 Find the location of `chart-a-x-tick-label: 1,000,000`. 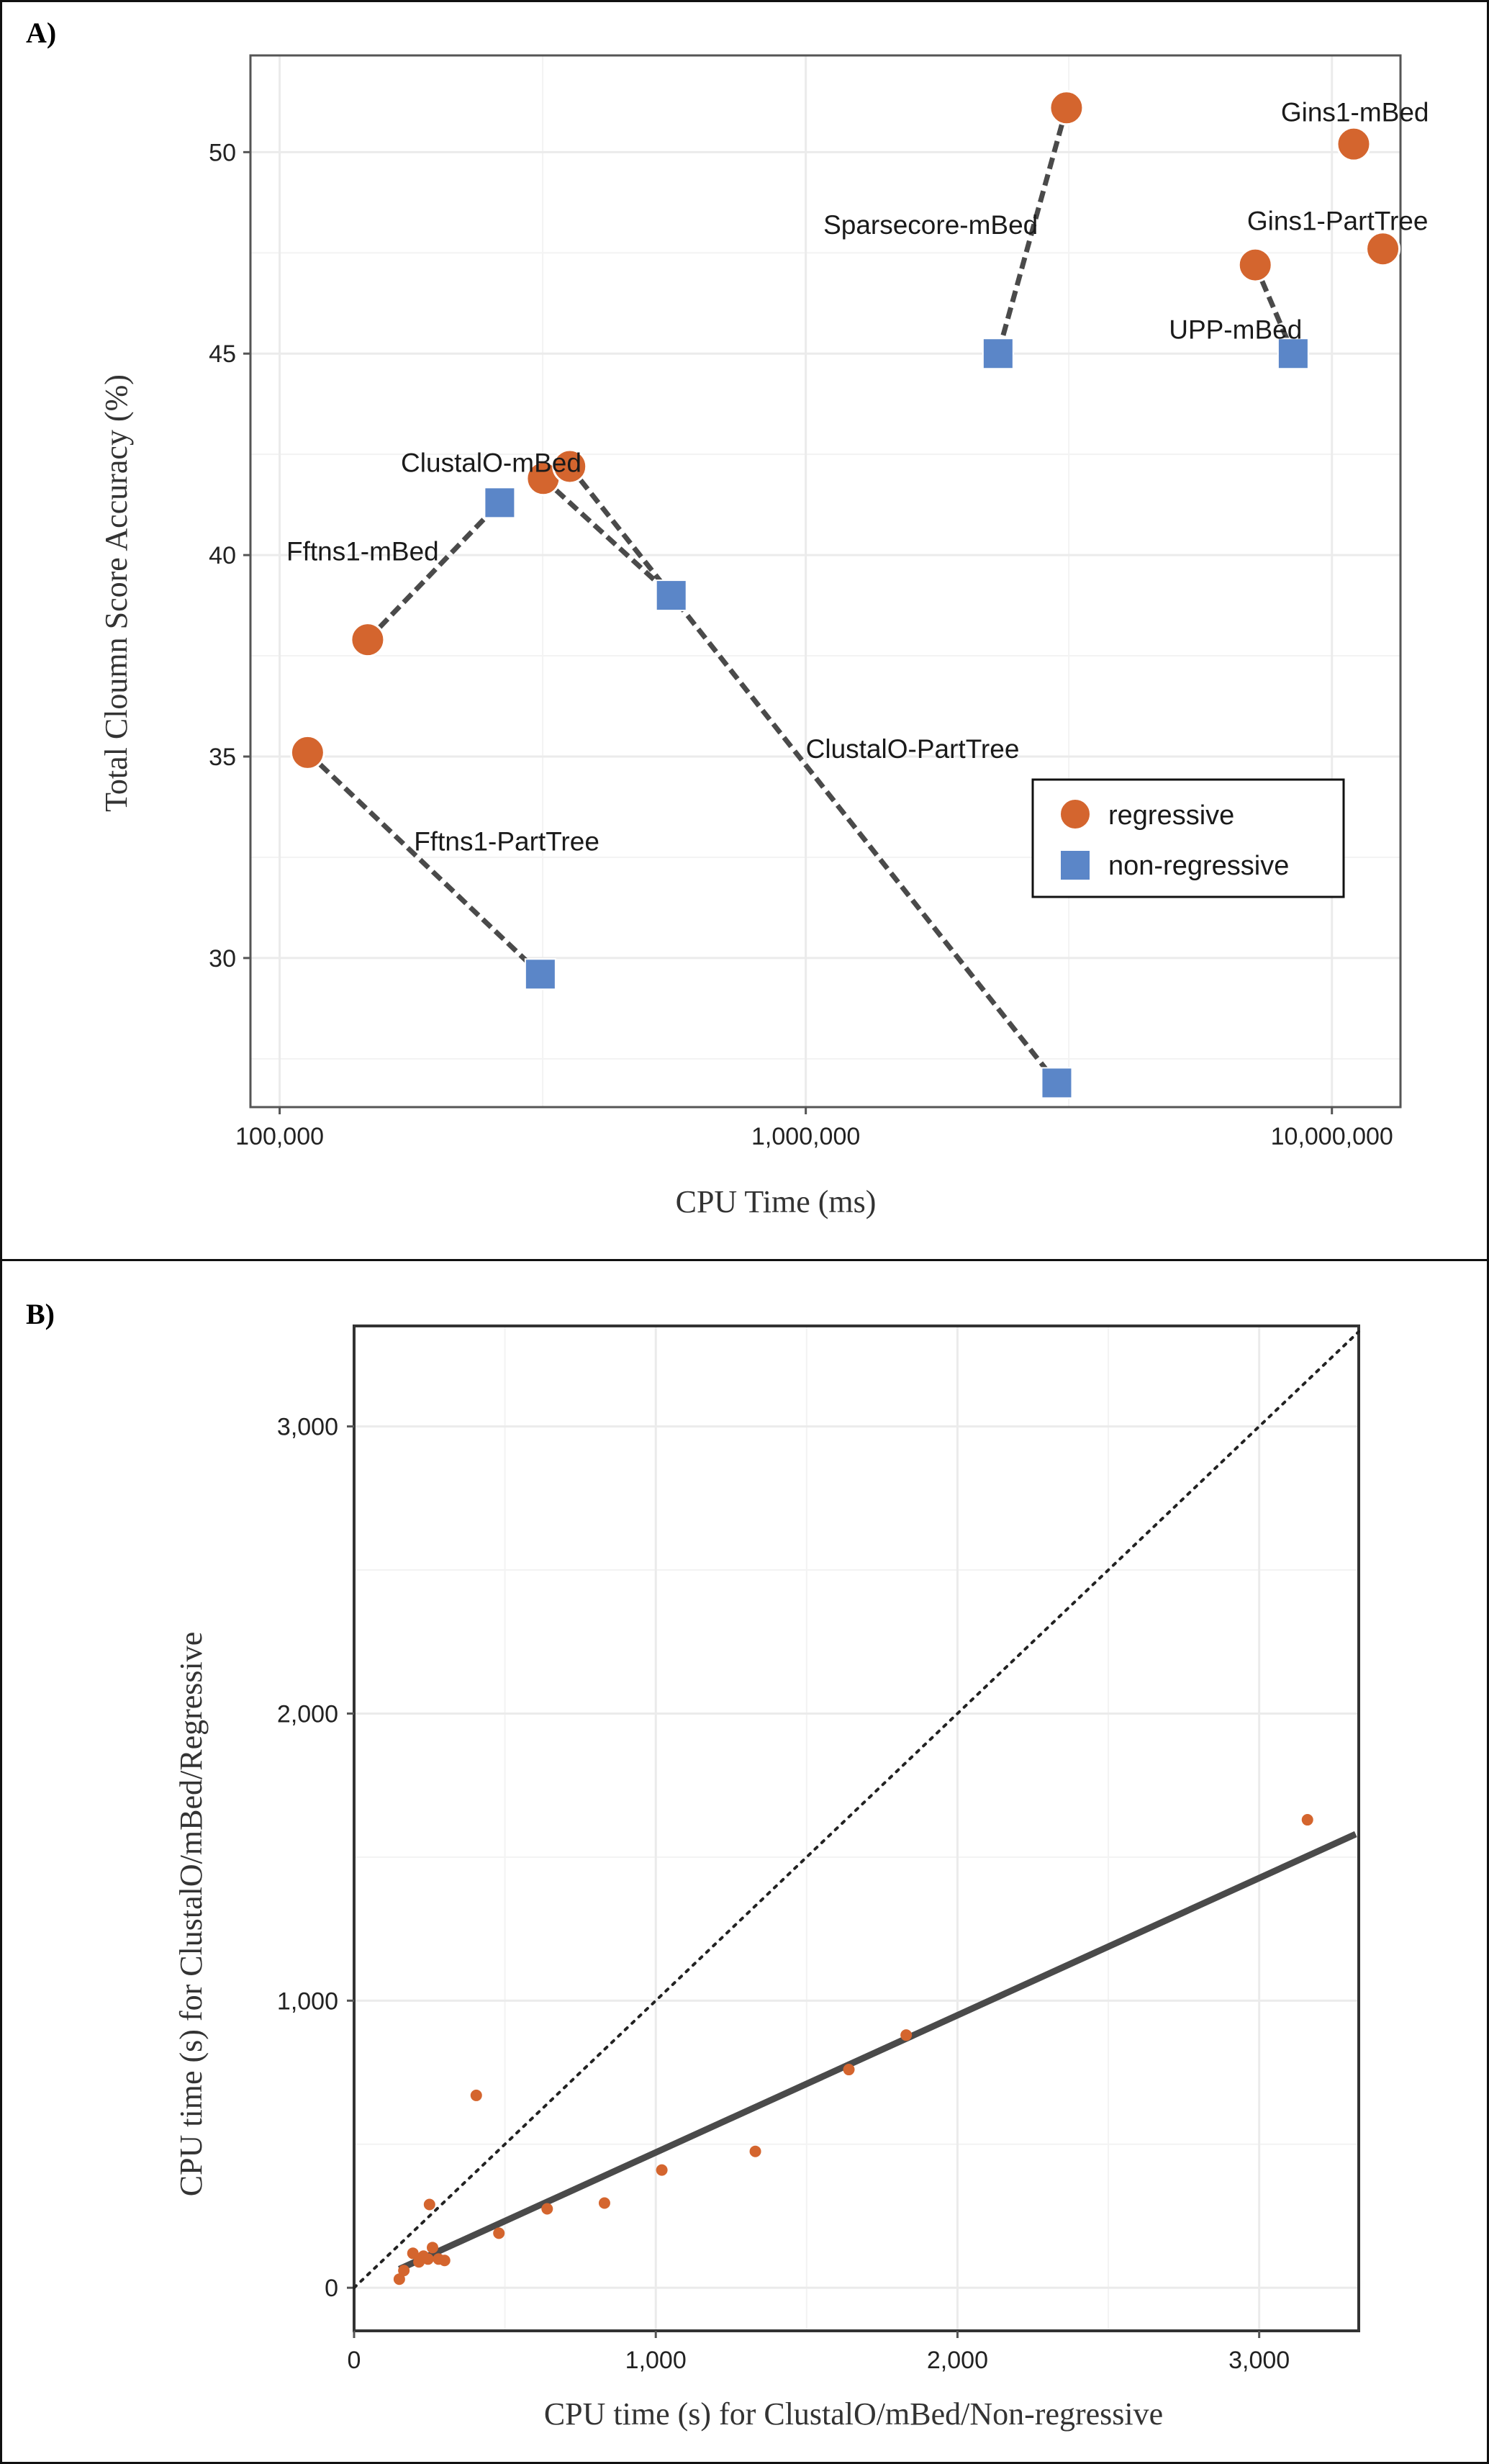

chart-a-x-tick-label: 1,000,000 is located at coordinates (805, 1136).